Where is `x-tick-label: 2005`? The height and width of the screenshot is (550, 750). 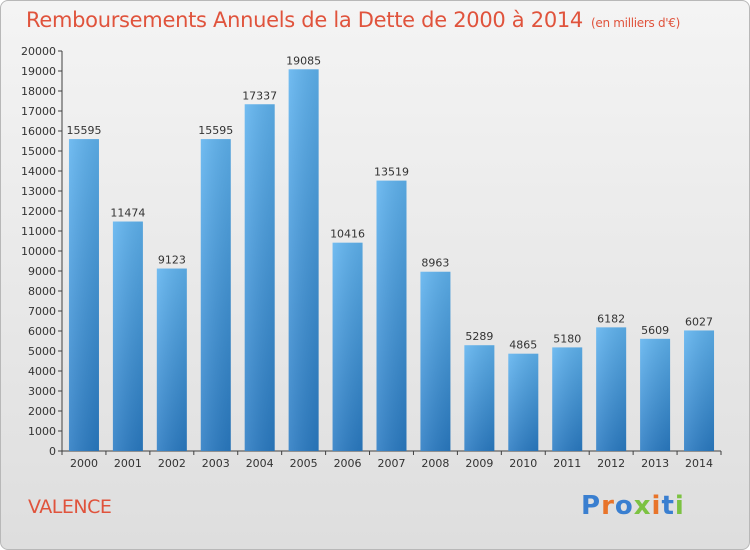
x-tick-label: 2005 is located at coordinates (304, 463).